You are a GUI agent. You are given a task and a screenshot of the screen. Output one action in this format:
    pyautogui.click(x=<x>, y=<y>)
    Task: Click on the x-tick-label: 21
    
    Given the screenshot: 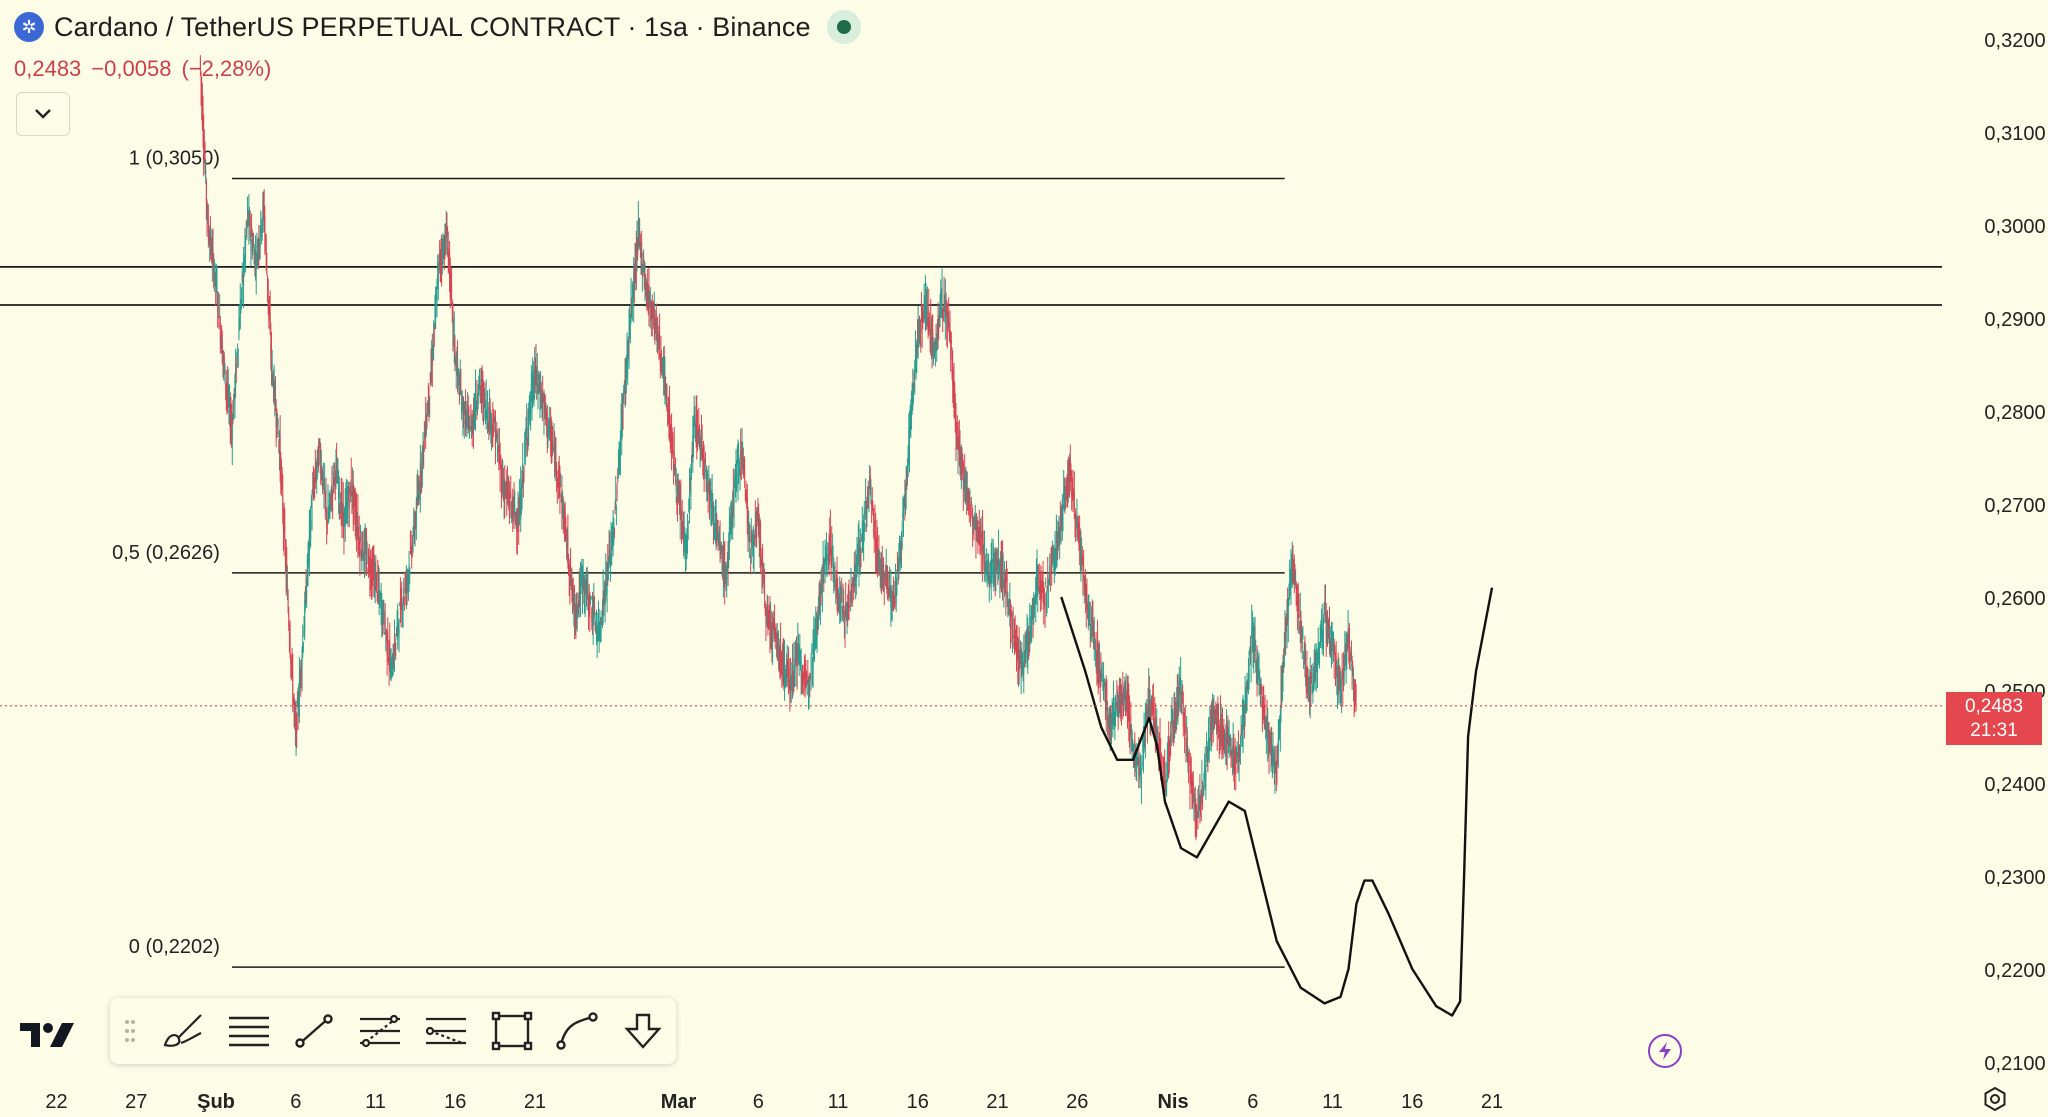 What is the action you would take?
    pyautogui.click(x=997, y=1102)
    